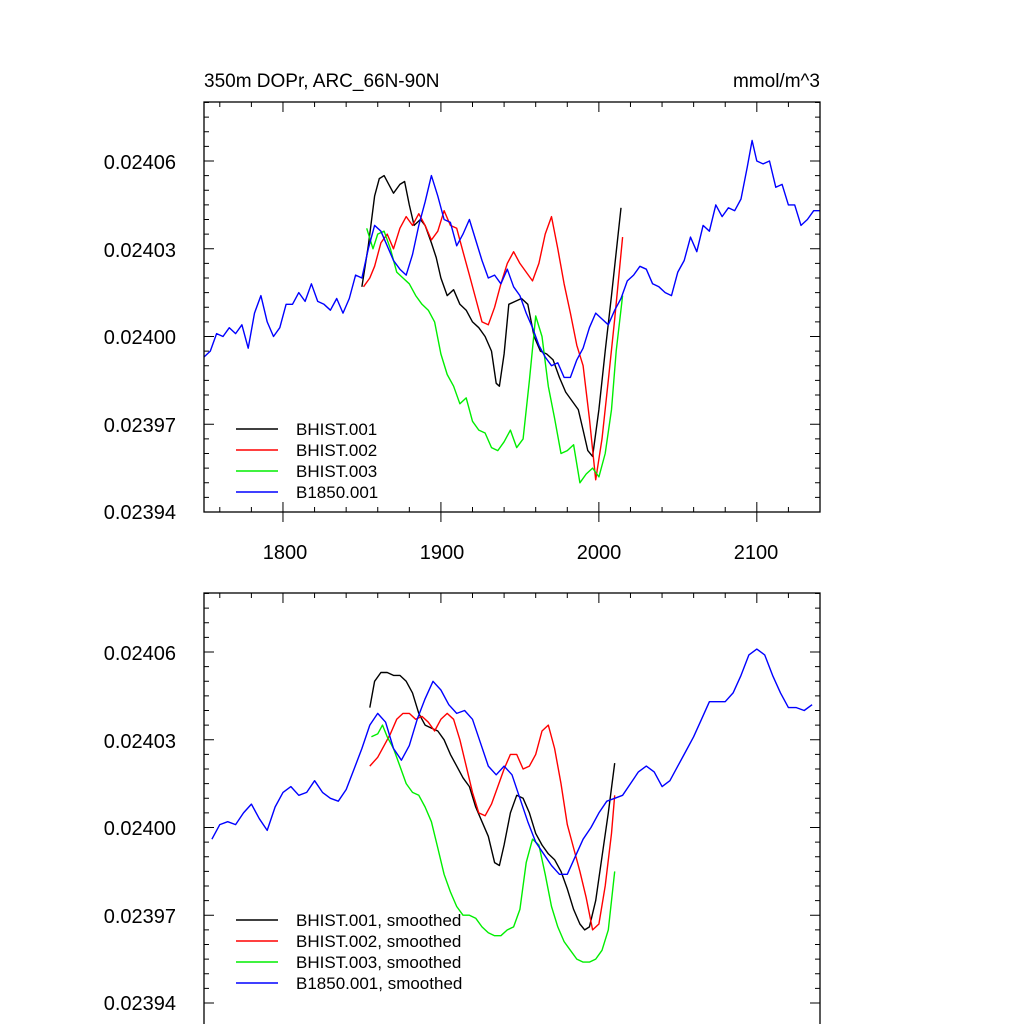  Describe the element at coordinates (442, 553) in the screenshot. I see `x-tick-label: 1900` at that location.